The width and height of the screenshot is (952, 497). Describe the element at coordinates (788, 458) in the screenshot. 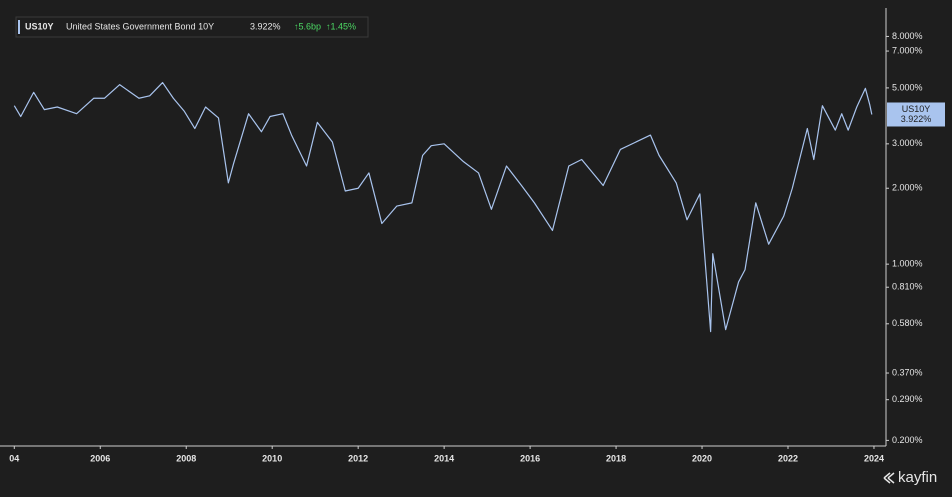

I see `x-tick-label: 2022` at that location.